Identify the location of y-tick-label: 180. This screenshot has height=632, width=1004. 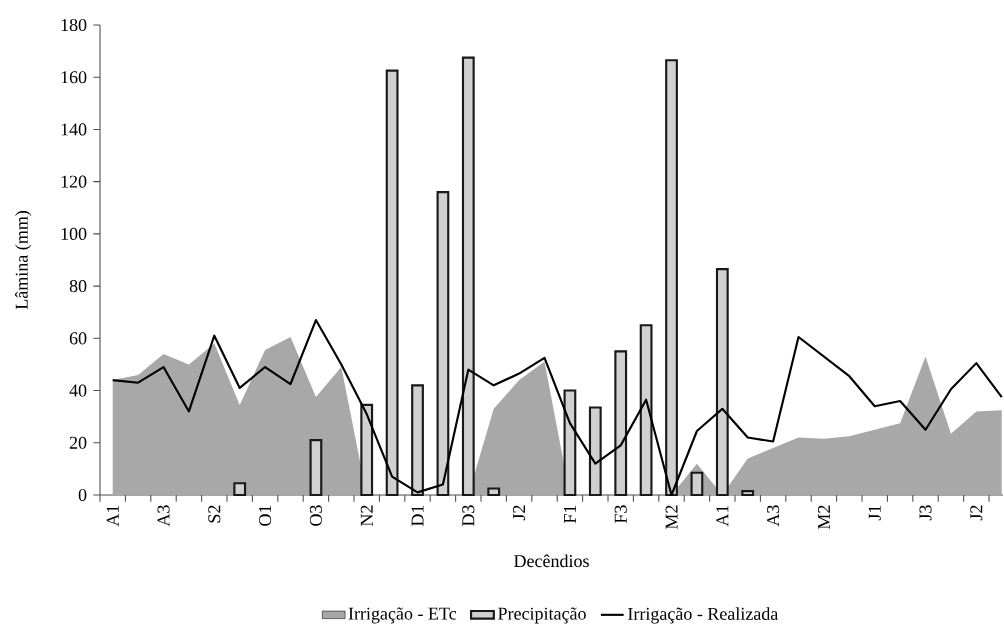
(74, 25).